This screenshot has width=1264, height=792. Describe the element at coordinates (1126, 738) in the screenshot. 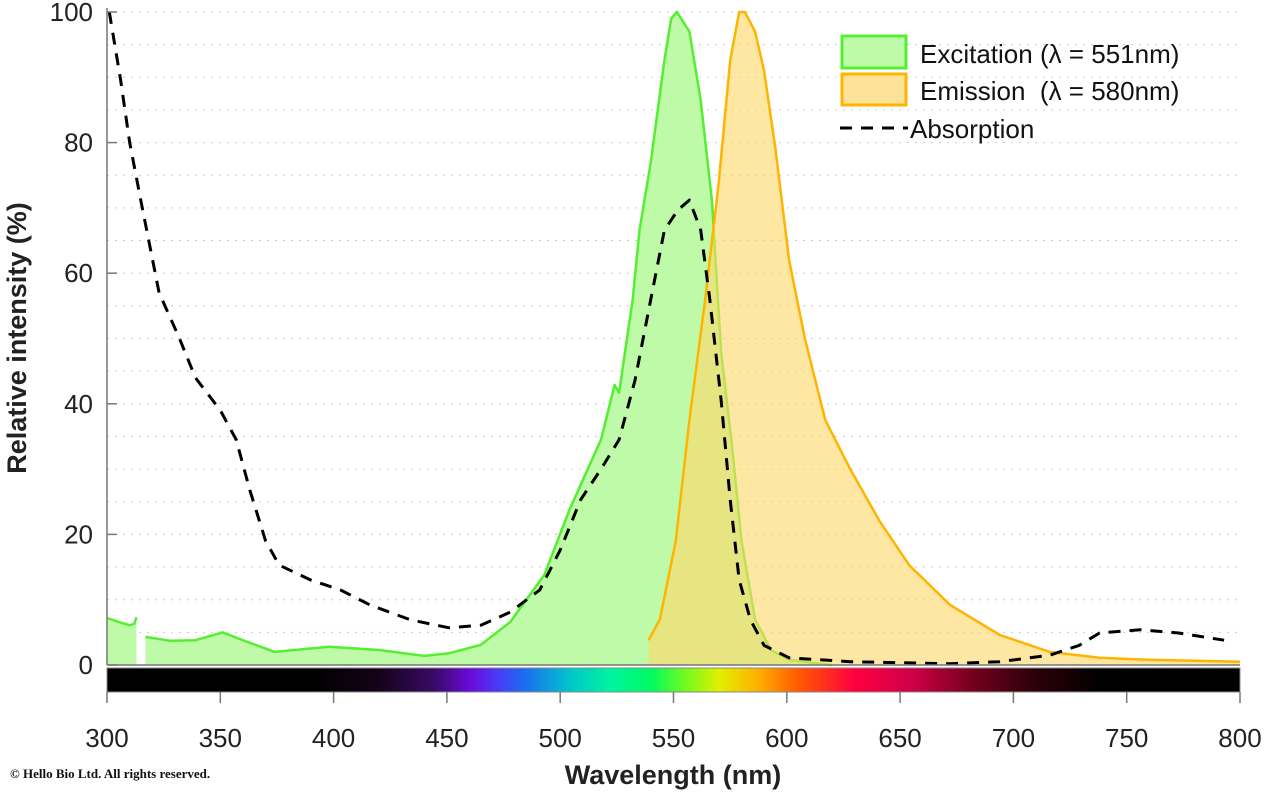

I see `x-tick-label: 750` at that location.